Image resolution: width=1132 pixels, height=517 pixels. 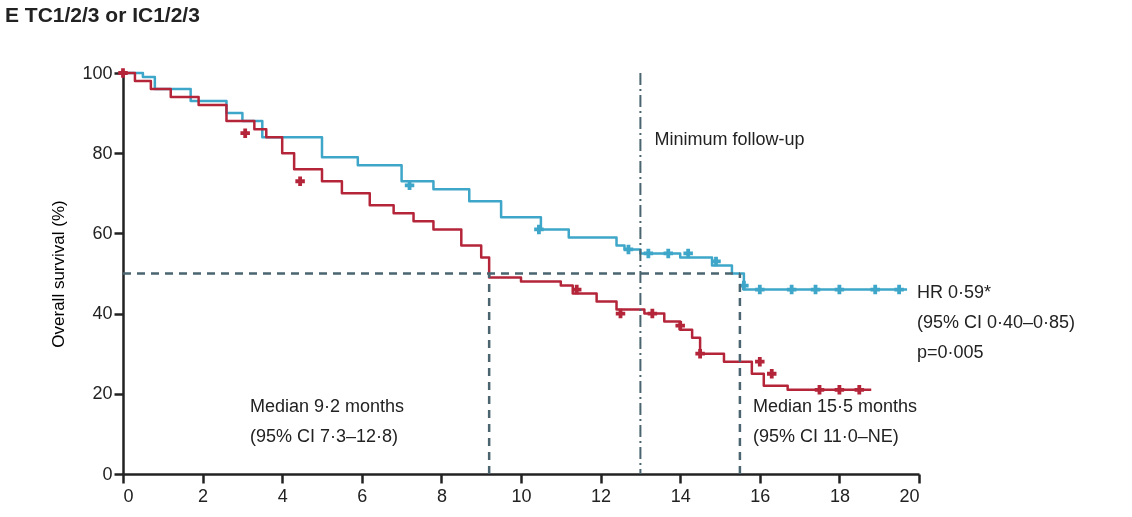 What do you see at coordinates (521, 495) in the screenshot?
I see `x-tick-label: 10` at bounding box center [521, 495].